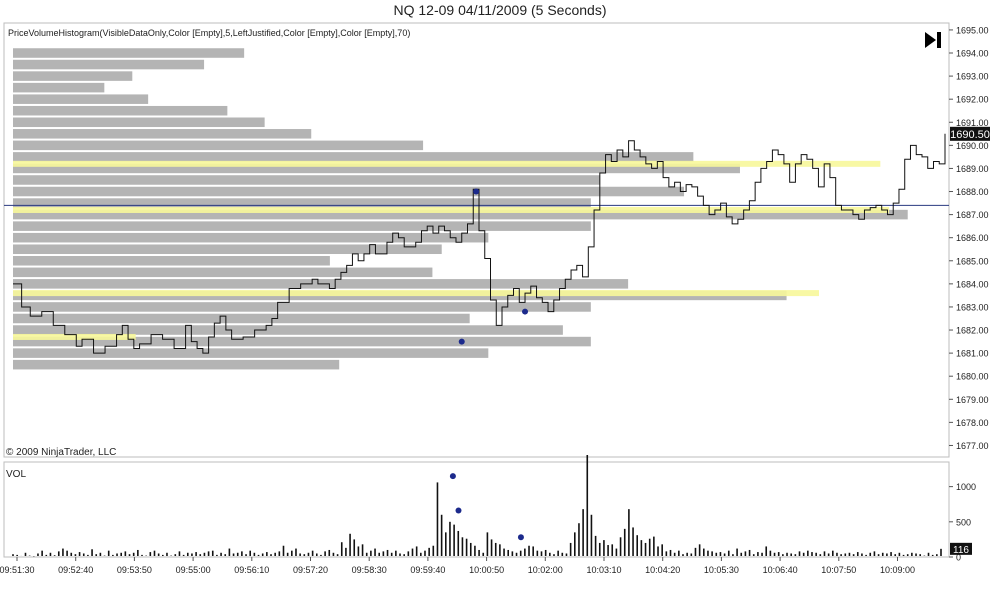 The image size is (1000, 595). I want to click on time-tick-label: 10:05:30, so click(721, 570).